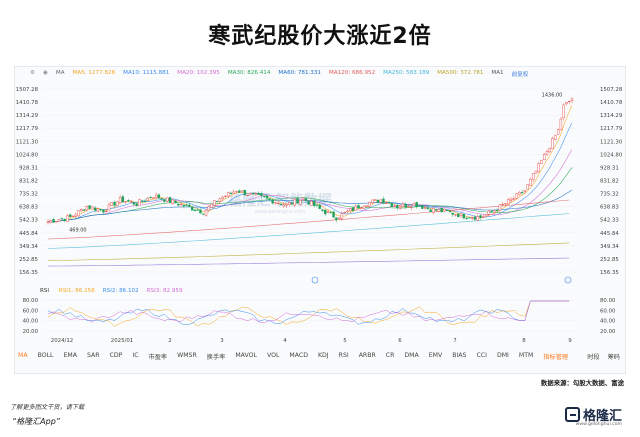 This screenshot has width=640, height=437. What do you see at coordinates (273, 355) in the screenshot?
I see `indicator-tab: VOL` at bounding box center [273, 355].